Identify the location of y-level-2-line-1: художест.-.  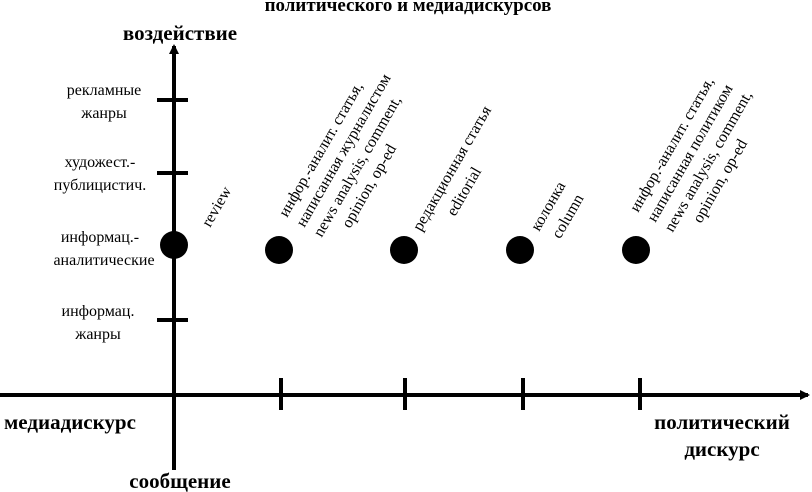
(100, 162).